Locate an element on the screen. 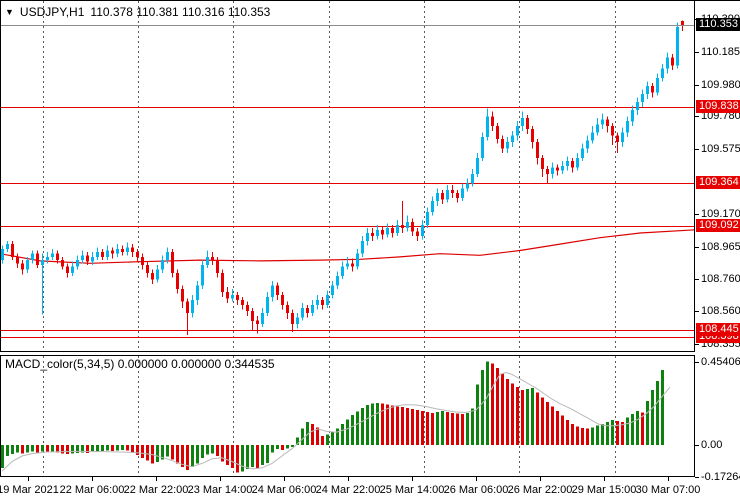 This screenshot has height=500, width=740. indicator-values: 0.000000 0.000000 0.344535 is located at coordinates (196, 364).